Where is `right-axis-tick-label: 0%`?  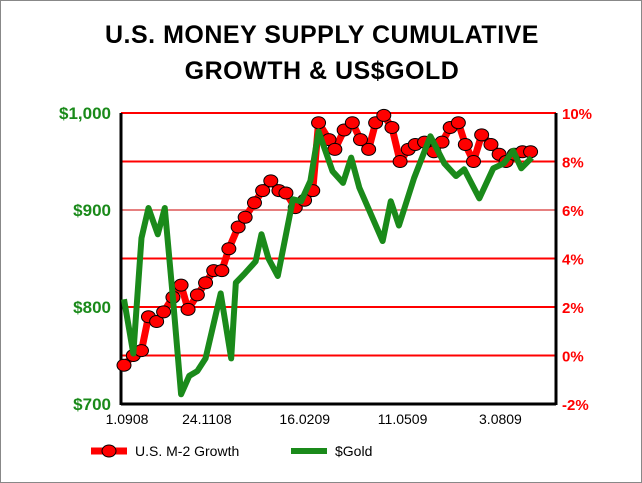 right-axis-tick-label: 0% is located at coordinates (573, 357).